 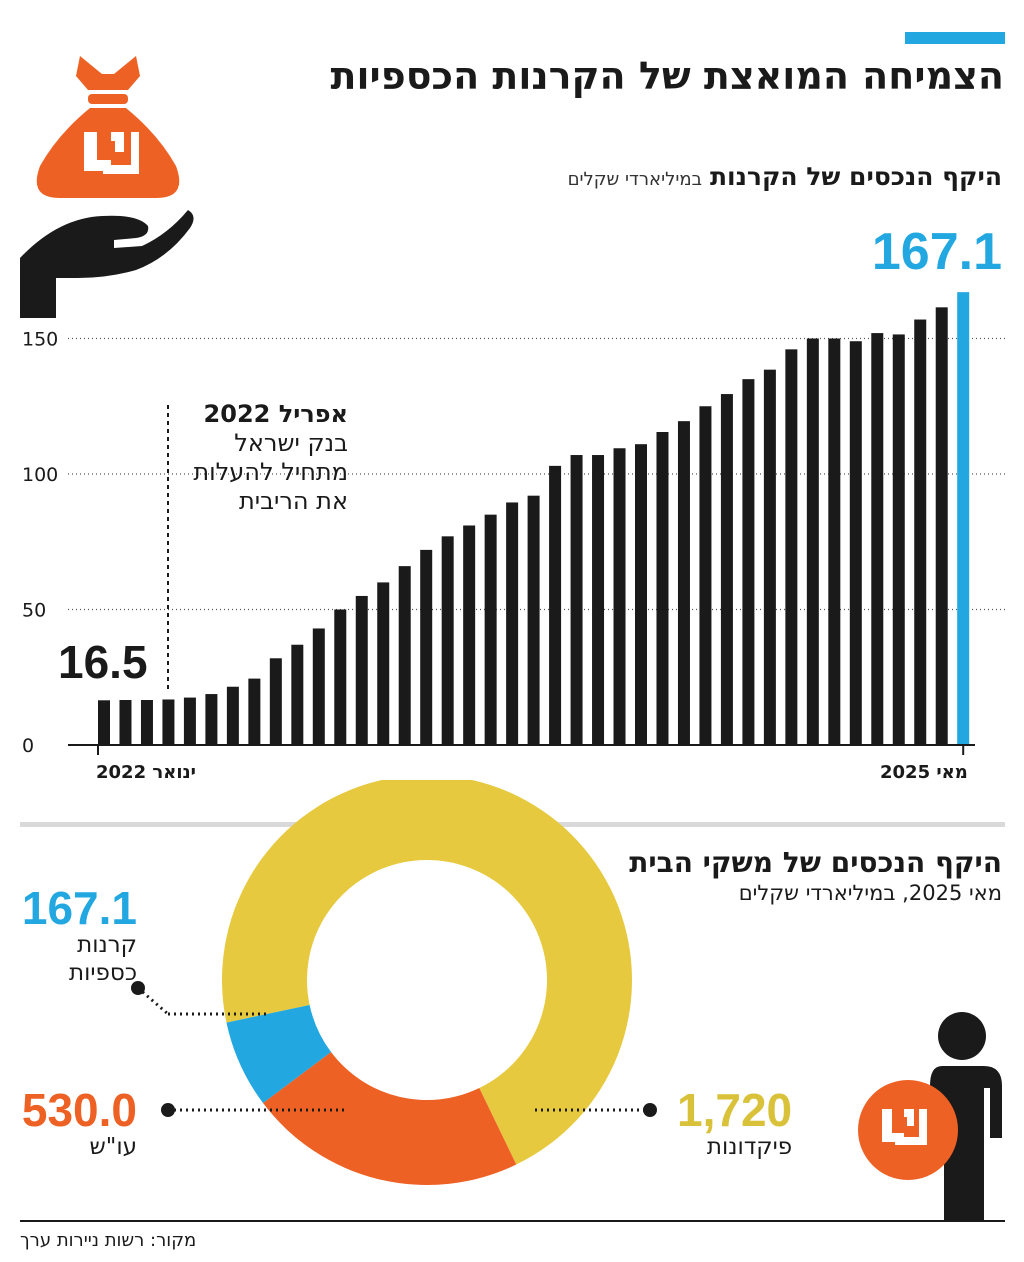 I want to click on money-bag-hand-icon, so click(x=107, y=187).